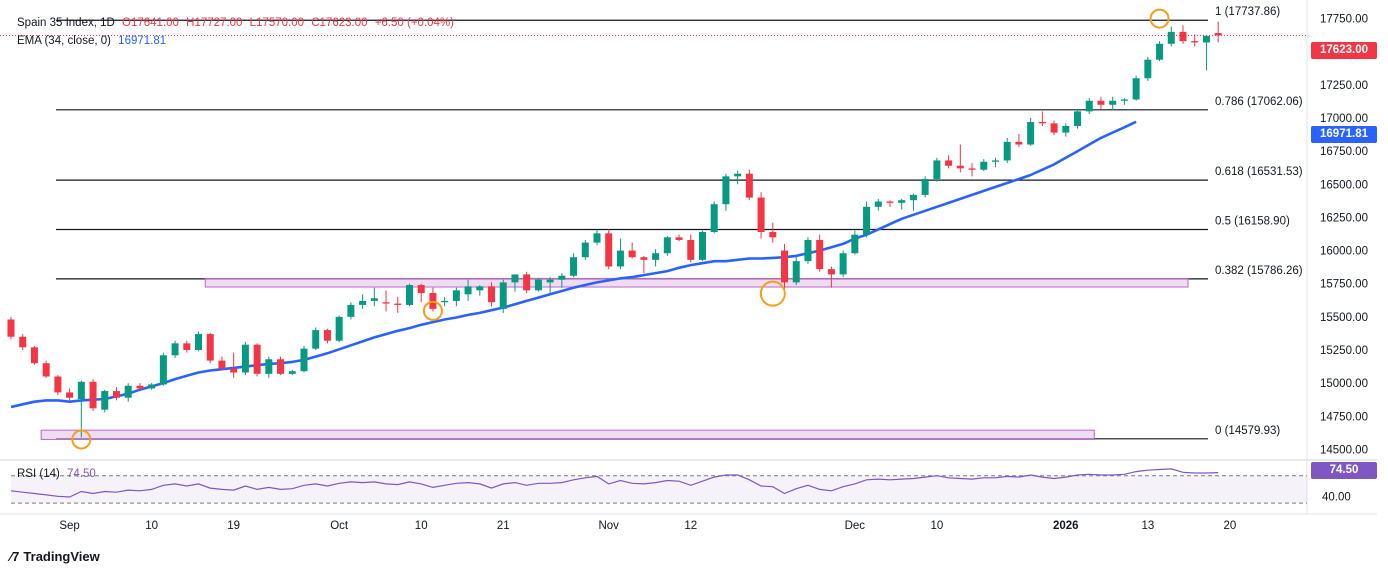 This screenshot has width=1388, height=575. What do you see at coordinates (608, 526) in the screenshot?
I see `time-tick-label: Nov` at bounding box center [608, 526].